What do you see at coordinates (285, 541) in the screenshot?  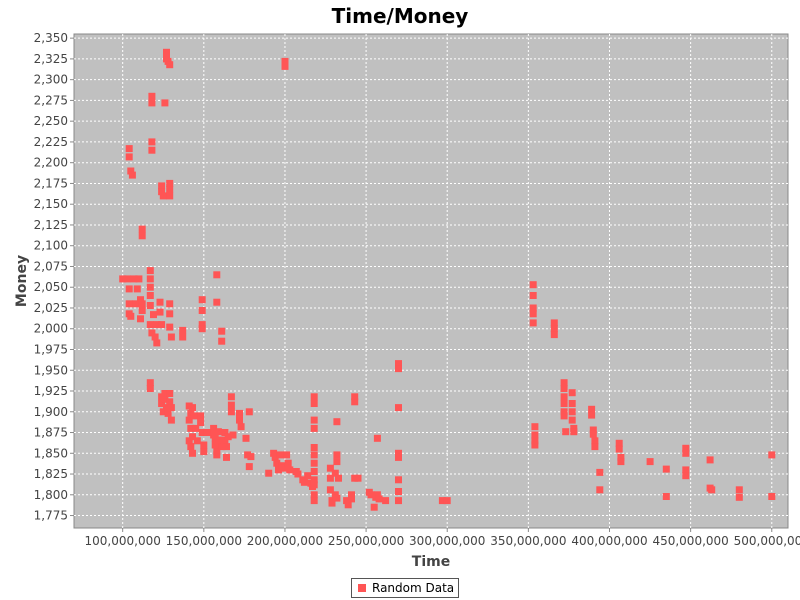 I see `x-tick-label: 200,000,000` at bounding box center [285, 541].